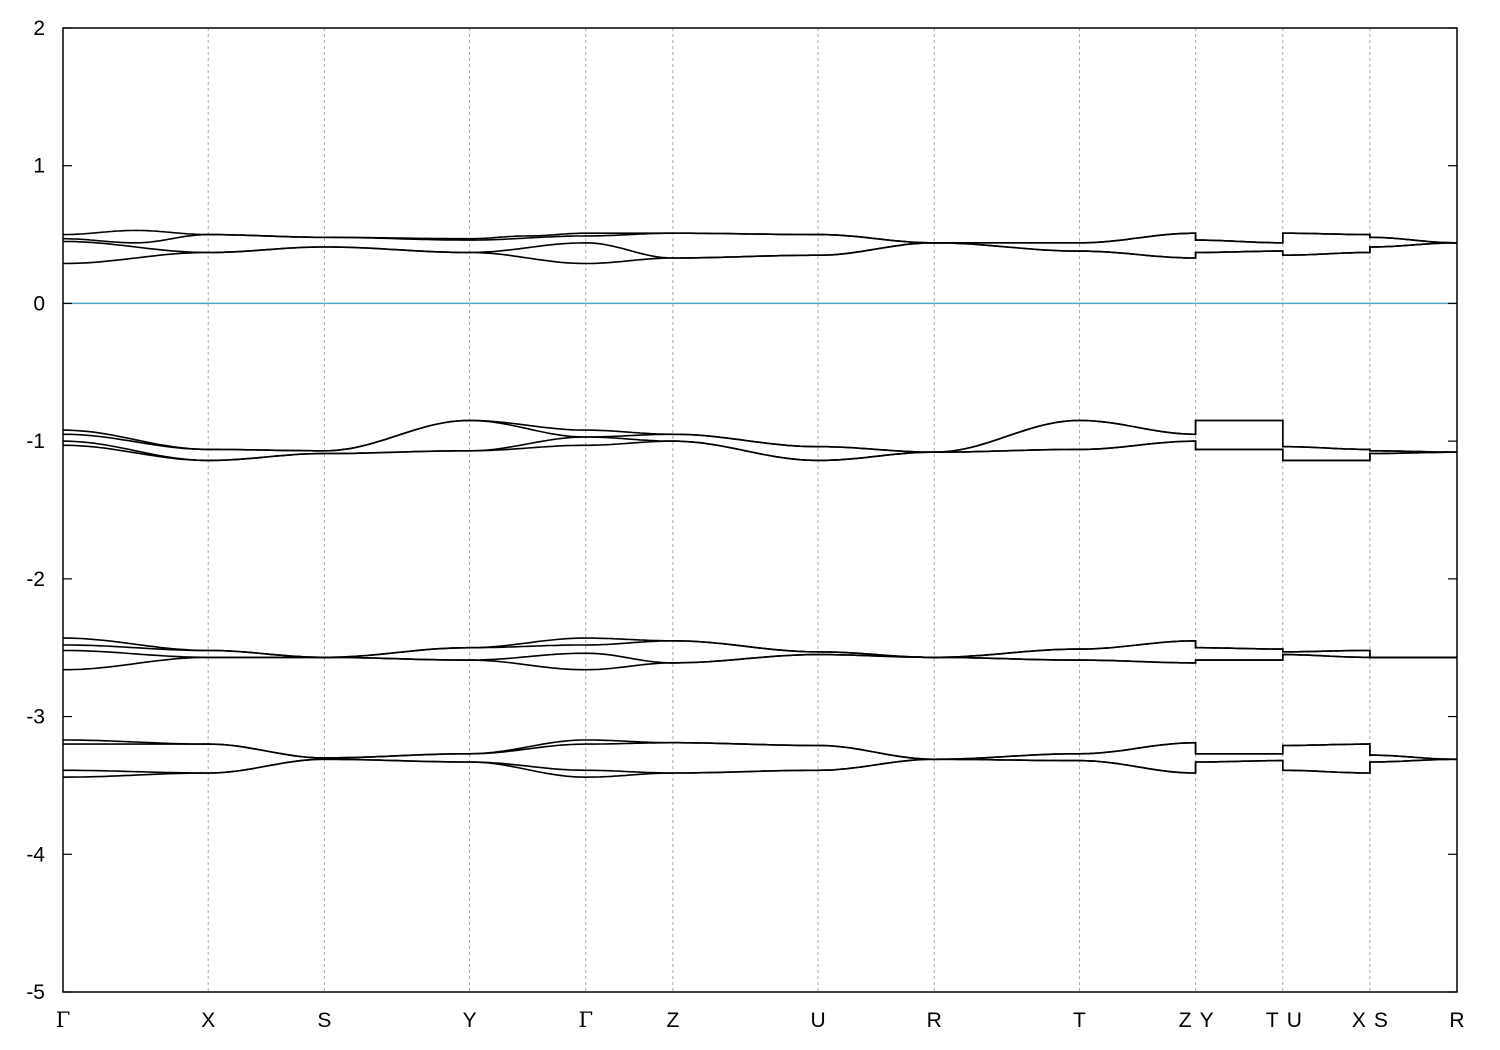 The image size is (1500, 1050). Describe the element at coordinates (39, 303) in the screenshot. I see `y-tick-label: 0` at that location.